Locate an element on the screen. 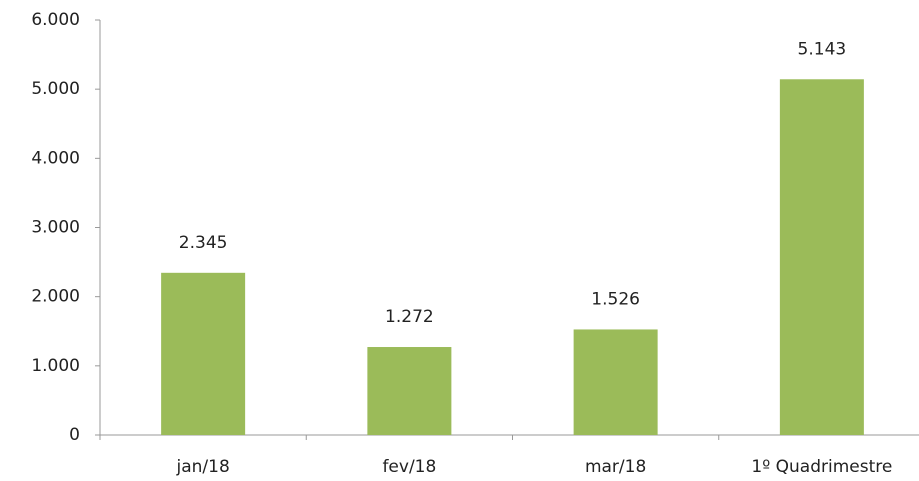  data-label: 1.272 is located at coordinates (409, 317).